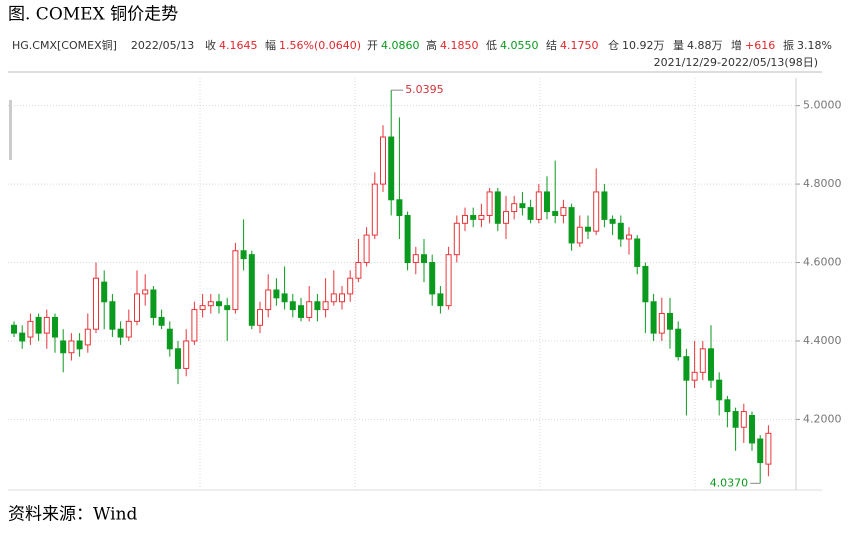 This screenshot has height=543, width=863. Describe the element at coordinates (372, 45) in the screenshot. I see `info-label: 开` at that location.